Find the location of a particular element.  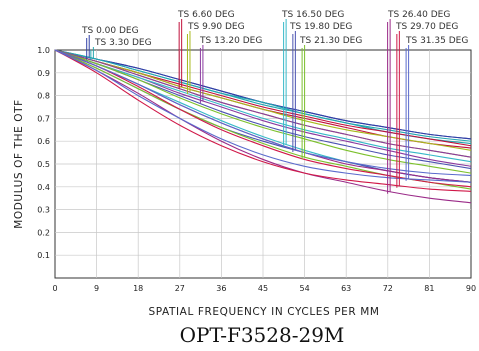

x-tick-0: 0 is located at coordinates (54, 288).